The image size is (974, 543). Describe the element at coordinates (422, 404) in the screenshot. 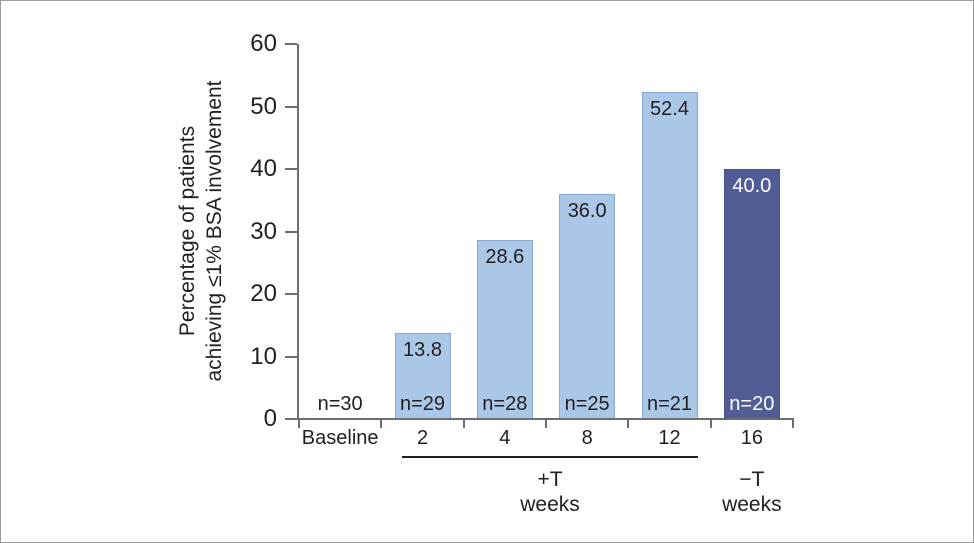

I see `bar-n-label: n=29` at that location.